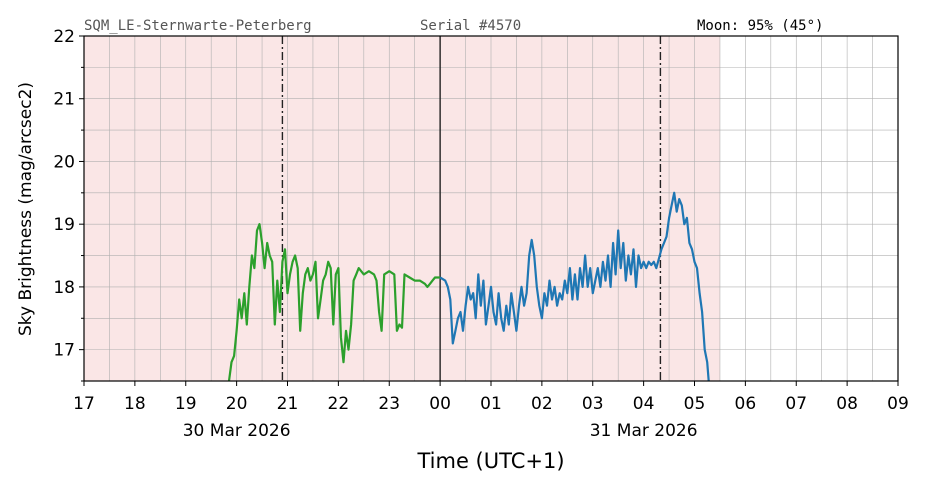 The width and height of the screenshot is (926, 488). What do you see at coordinates (84, 404) in the screenshot?
I see `x-tick-label: 17` at bounding box center [84, 404].